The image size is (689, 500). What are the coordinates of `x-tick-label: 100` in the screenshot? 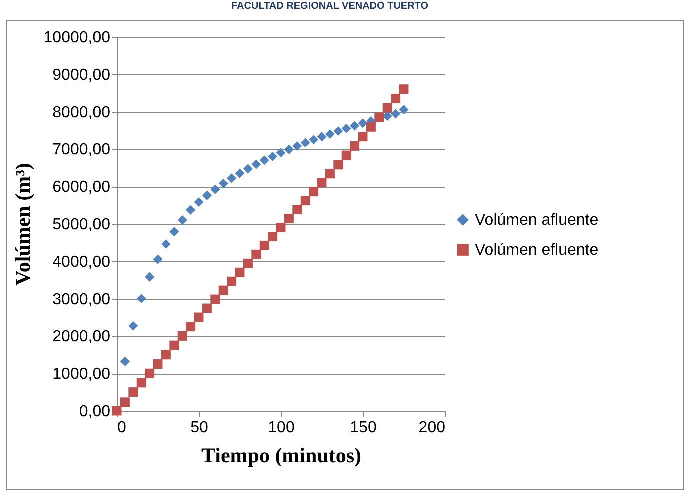 It's located at (281, 428).